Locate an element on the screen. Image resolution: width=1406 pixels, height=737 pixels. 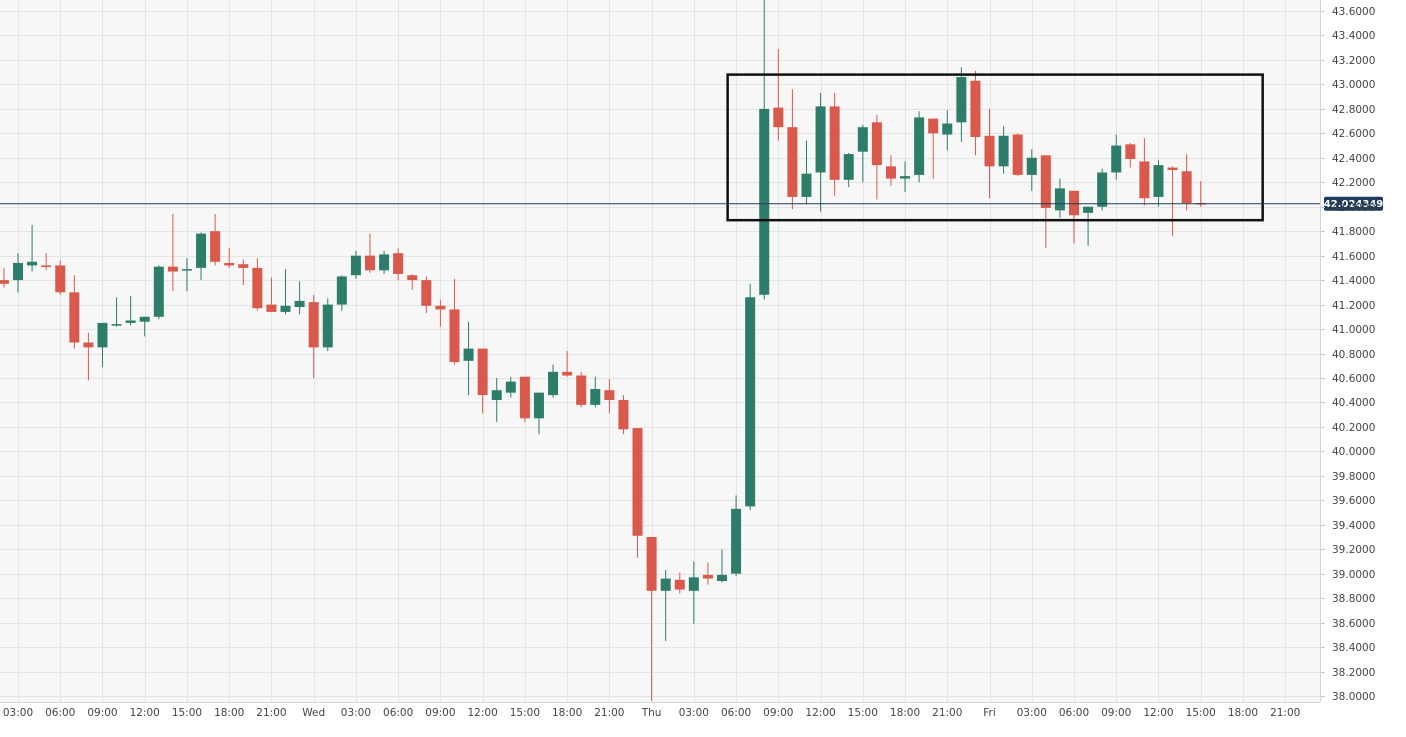
current-price-label: 42.024349 is located at coordinates (1354, 204).